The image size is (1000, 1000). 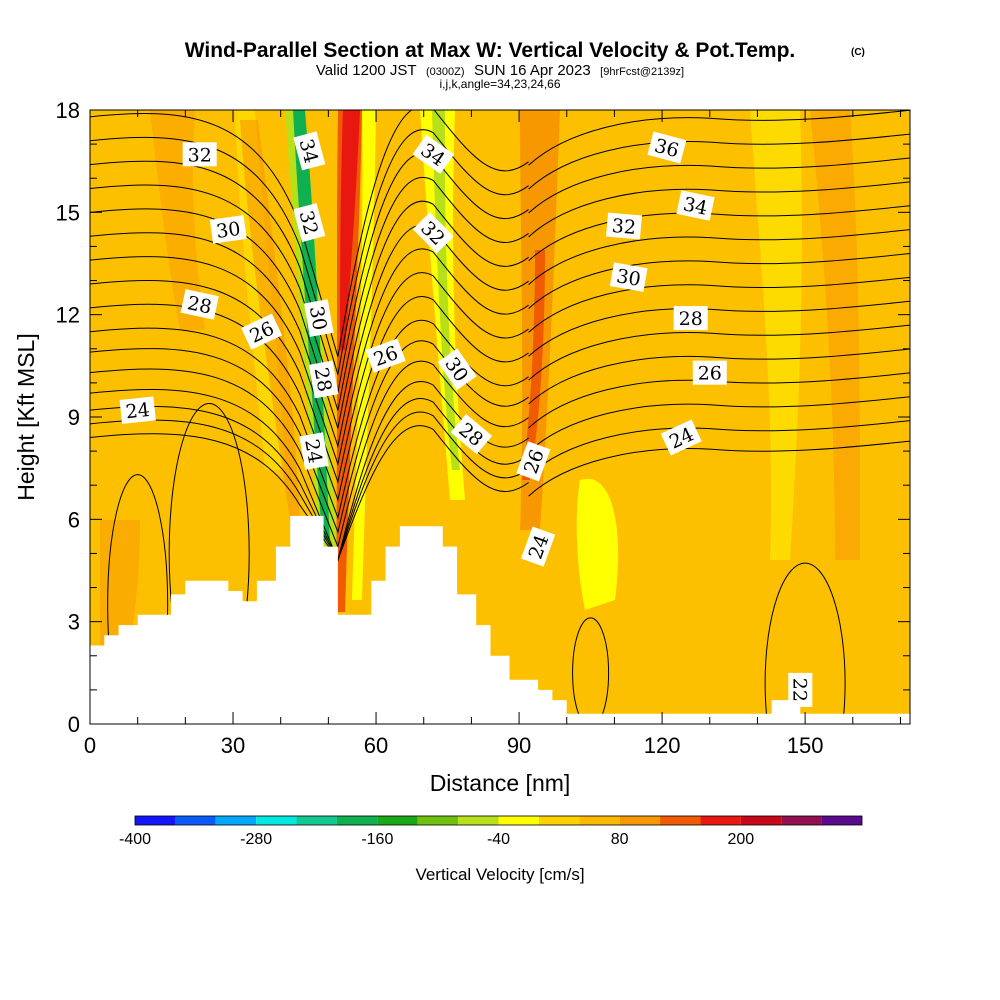 I want to click on contour-label-text: 26, so click(x=710, y=374).